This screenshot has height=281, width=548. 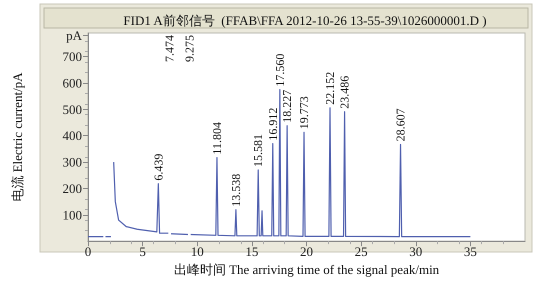 I want to click on x-tick-label: 35, so click(x=470, y=252).